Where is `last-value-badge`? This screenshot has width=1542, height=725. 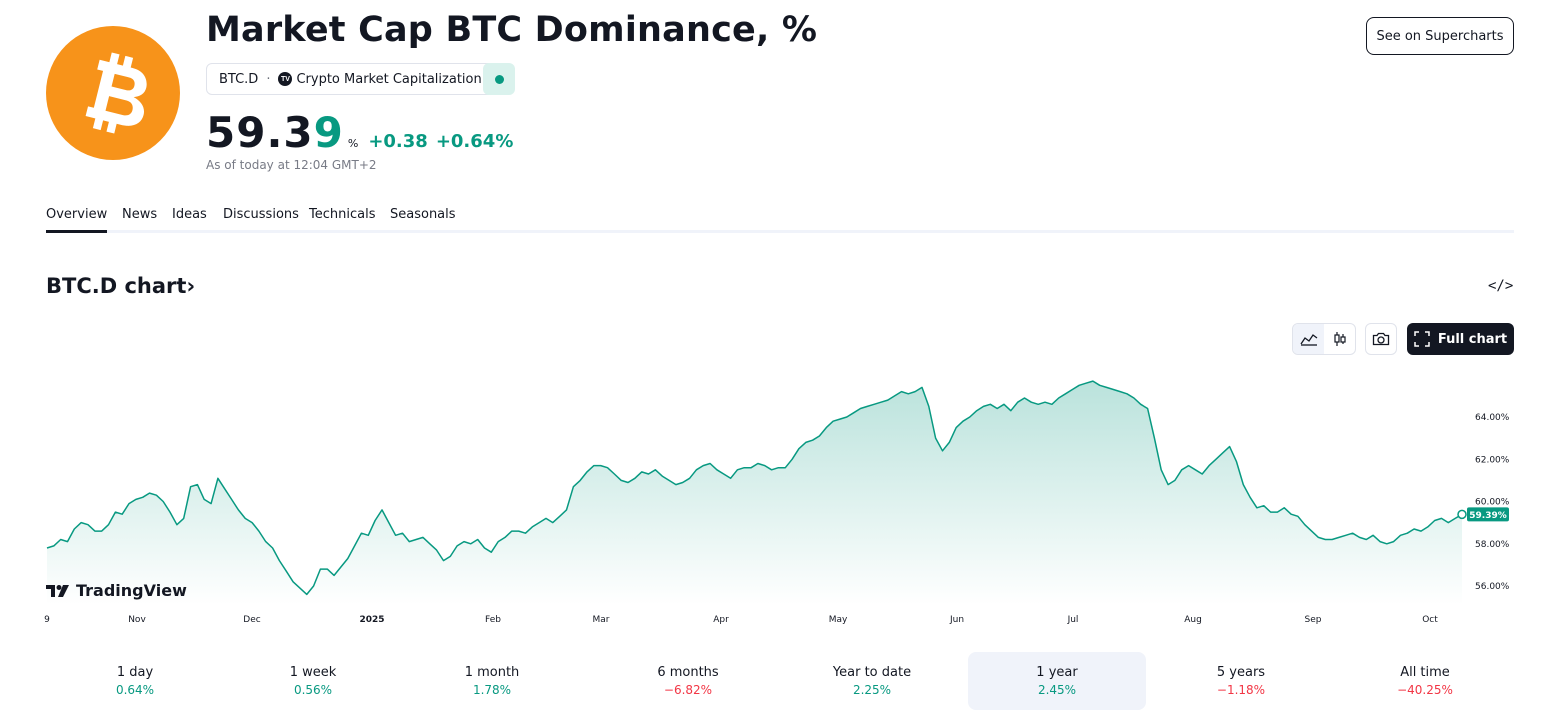
last-value-badge is located at coordinates (1488, 514).